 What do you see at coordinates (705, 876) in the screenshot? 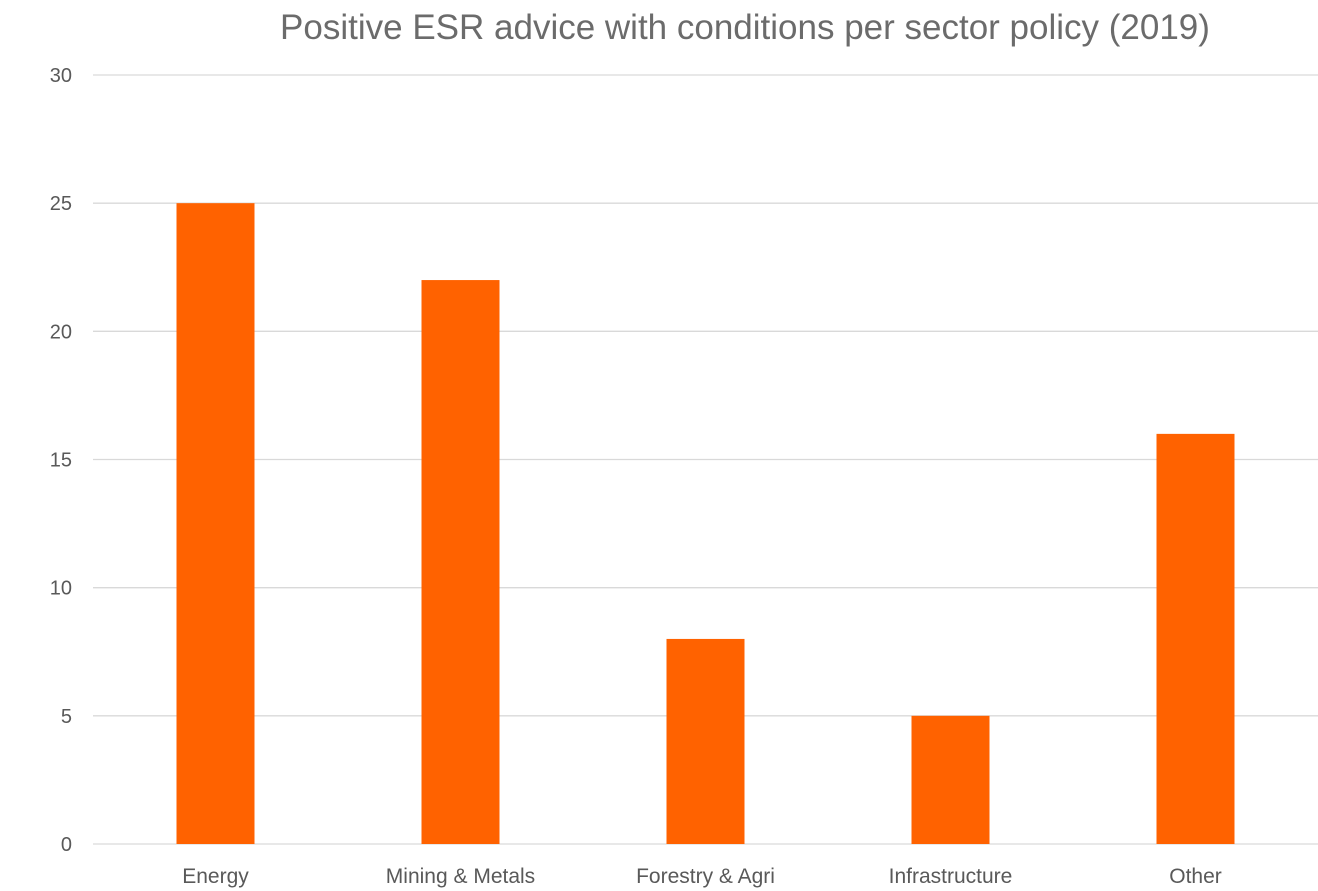
I see `x-tick-label: Forestry & Agri` at bounding box center [705, 876].